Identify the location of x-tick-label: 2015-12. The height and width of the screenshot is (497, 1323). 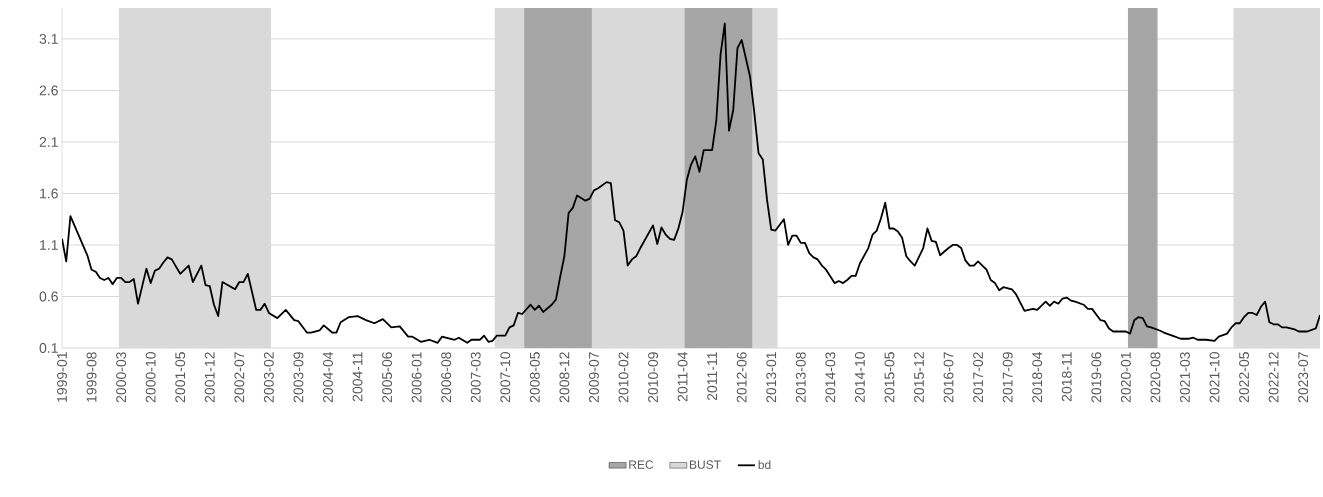
(919, 377).